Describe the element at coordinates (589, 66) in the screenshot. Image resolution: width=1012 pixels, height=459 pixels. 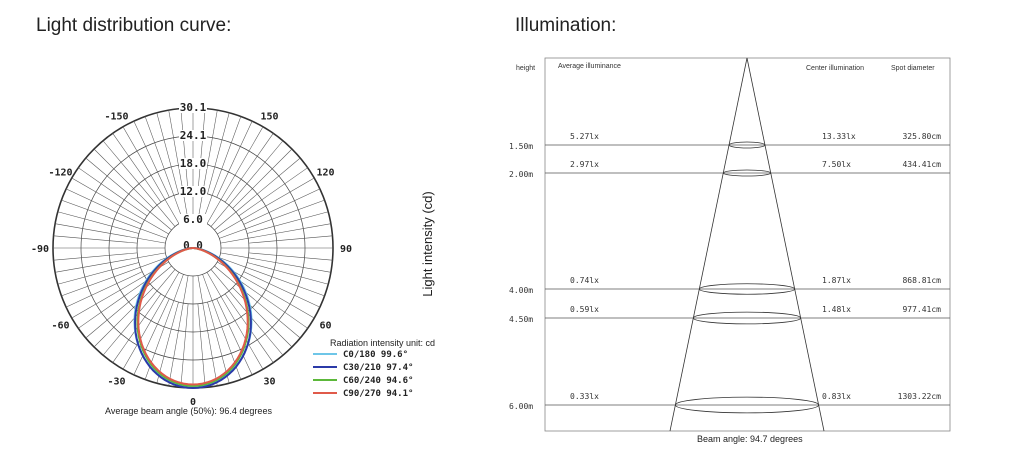
I see `header-average-illuminance: Average illuminance` at that location.